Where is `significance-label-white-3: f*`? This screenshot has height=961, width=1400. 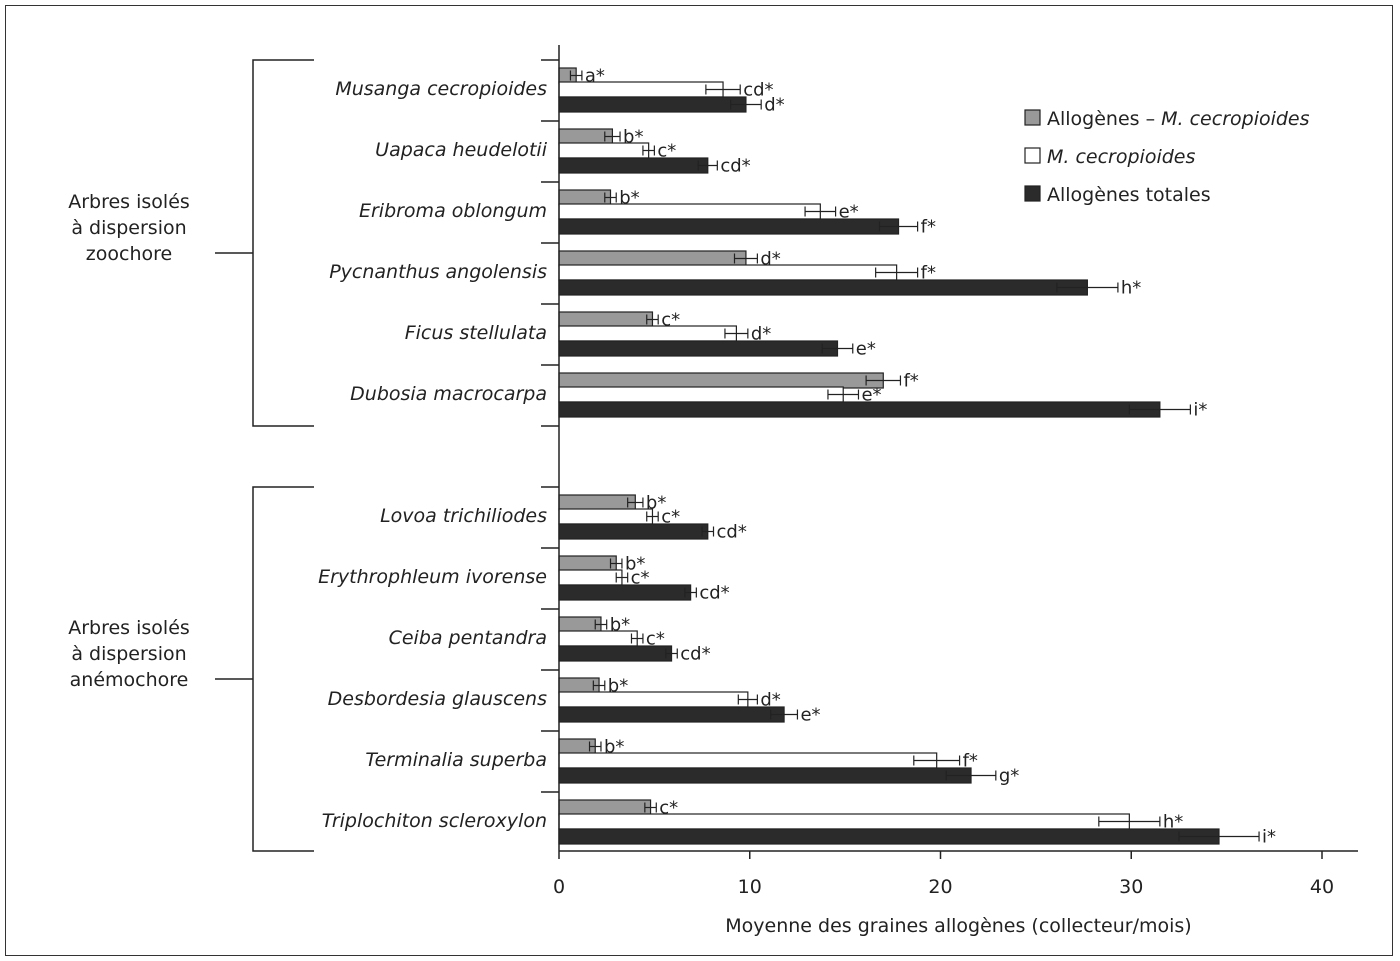
significance-label-white-3: f* is located at coordinates (928, 273).